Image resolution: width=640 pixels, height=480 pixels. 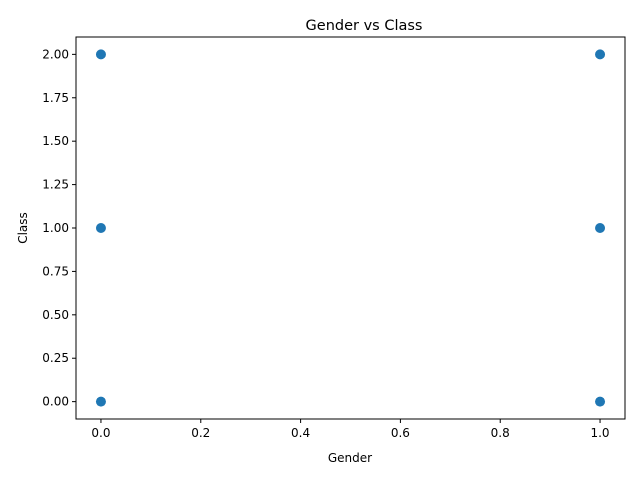 What do you see at coordinates (23, 228) in the screenshot?
I see `y-axis-label: Class` at bounding box center [23, 228].